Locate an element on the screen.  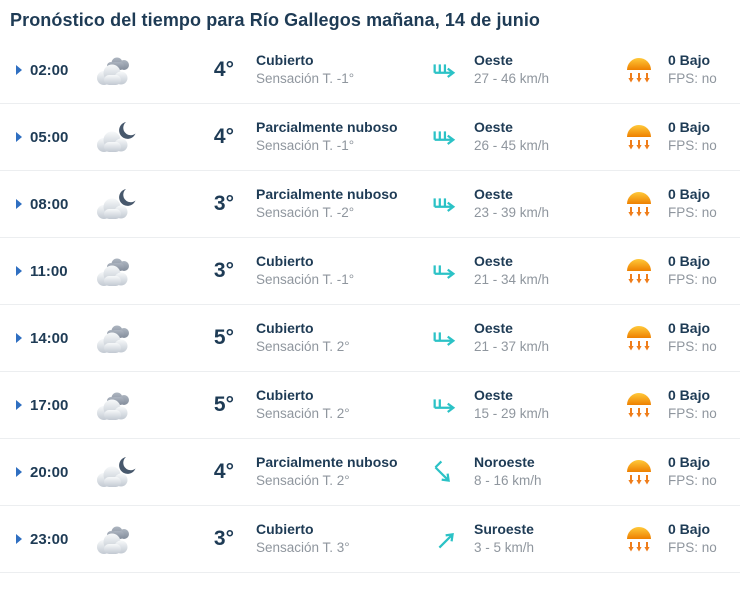
wind-cell: Oeste 27 - 46 km/h is located at coordinates (549, 69).